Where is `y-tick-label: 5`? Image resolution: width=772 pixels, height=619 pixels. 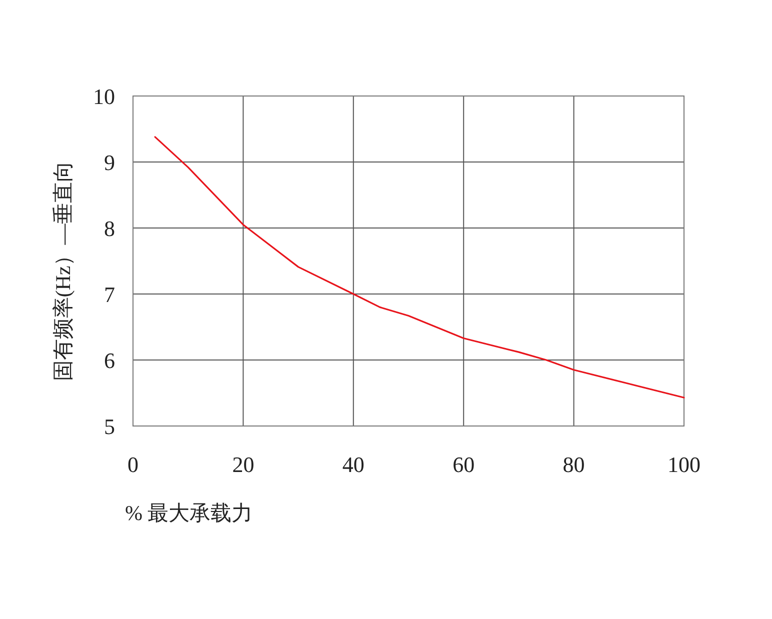 y-tick-label: 5 is located at coordinates (109, 426).